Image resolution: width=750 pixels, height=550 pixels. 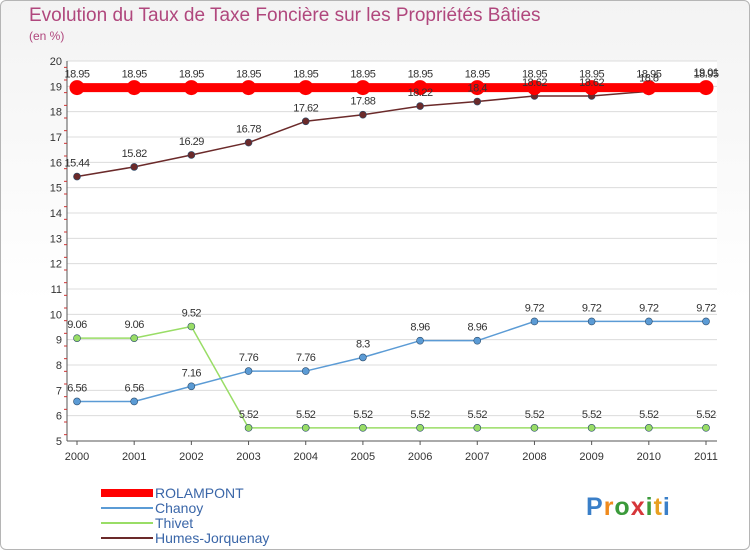 I want to click on x-tick-label: 2001, so click(x=134, y=457).